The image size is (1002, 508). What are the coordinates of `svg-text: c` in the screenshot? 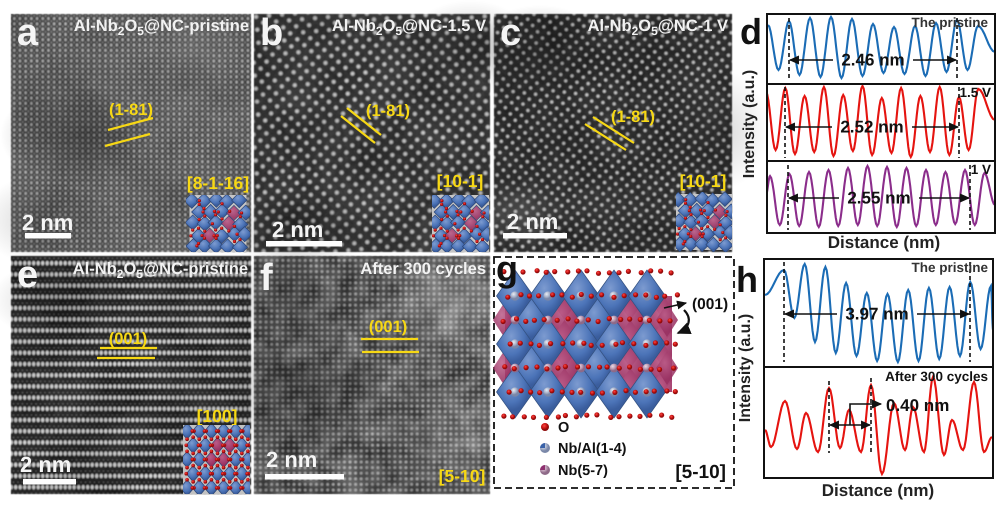 It's located at (510, 33).